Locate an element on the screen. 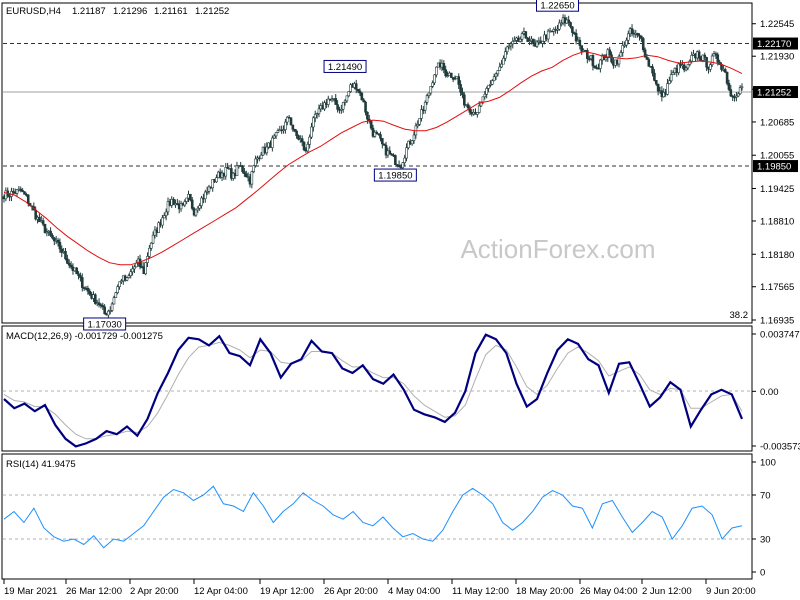 This screenshot has width=800, height=600. macd-tick-label: 0.00 is located at coordinates (769, 392).